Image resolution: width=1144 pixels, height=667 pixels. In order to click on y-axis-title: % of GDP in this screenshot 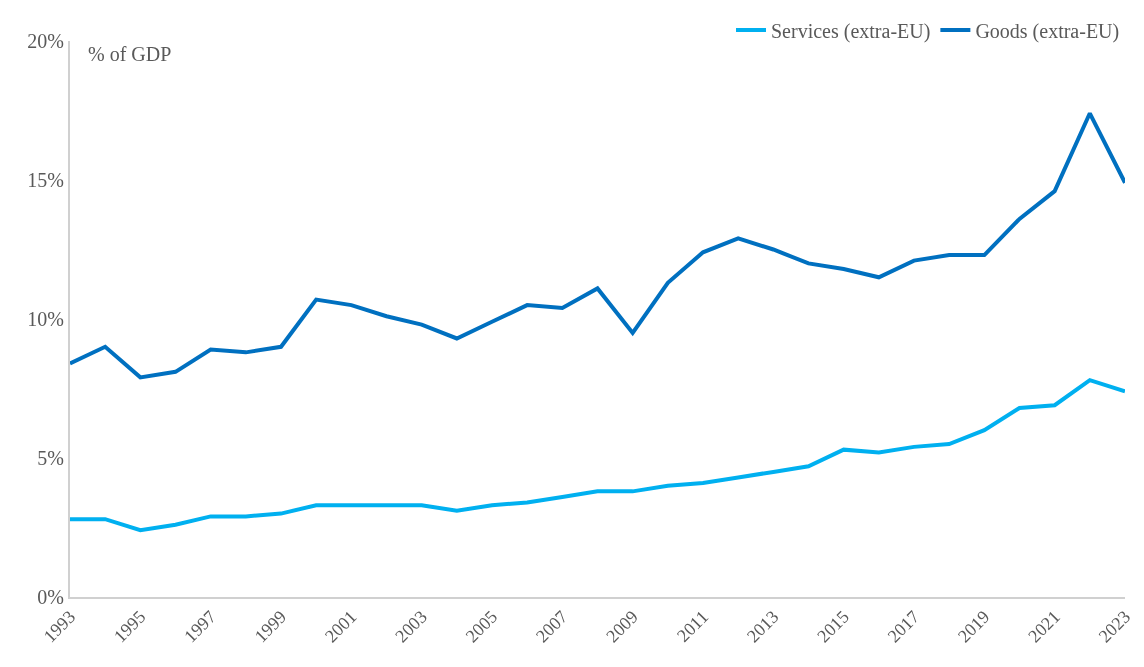, I will do `click(130, 54)`.